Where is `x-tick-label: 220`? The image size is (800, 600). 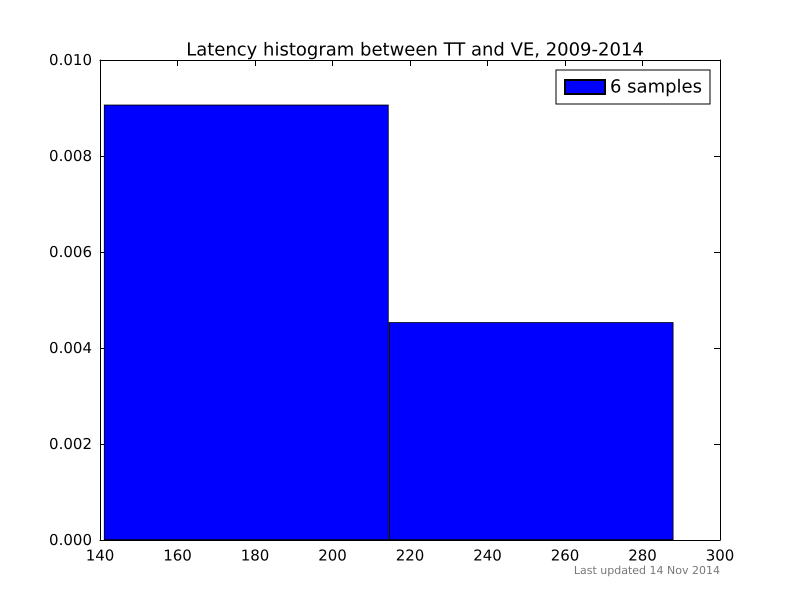
x-tick-label: 220 is located at coordinates (410, 555).